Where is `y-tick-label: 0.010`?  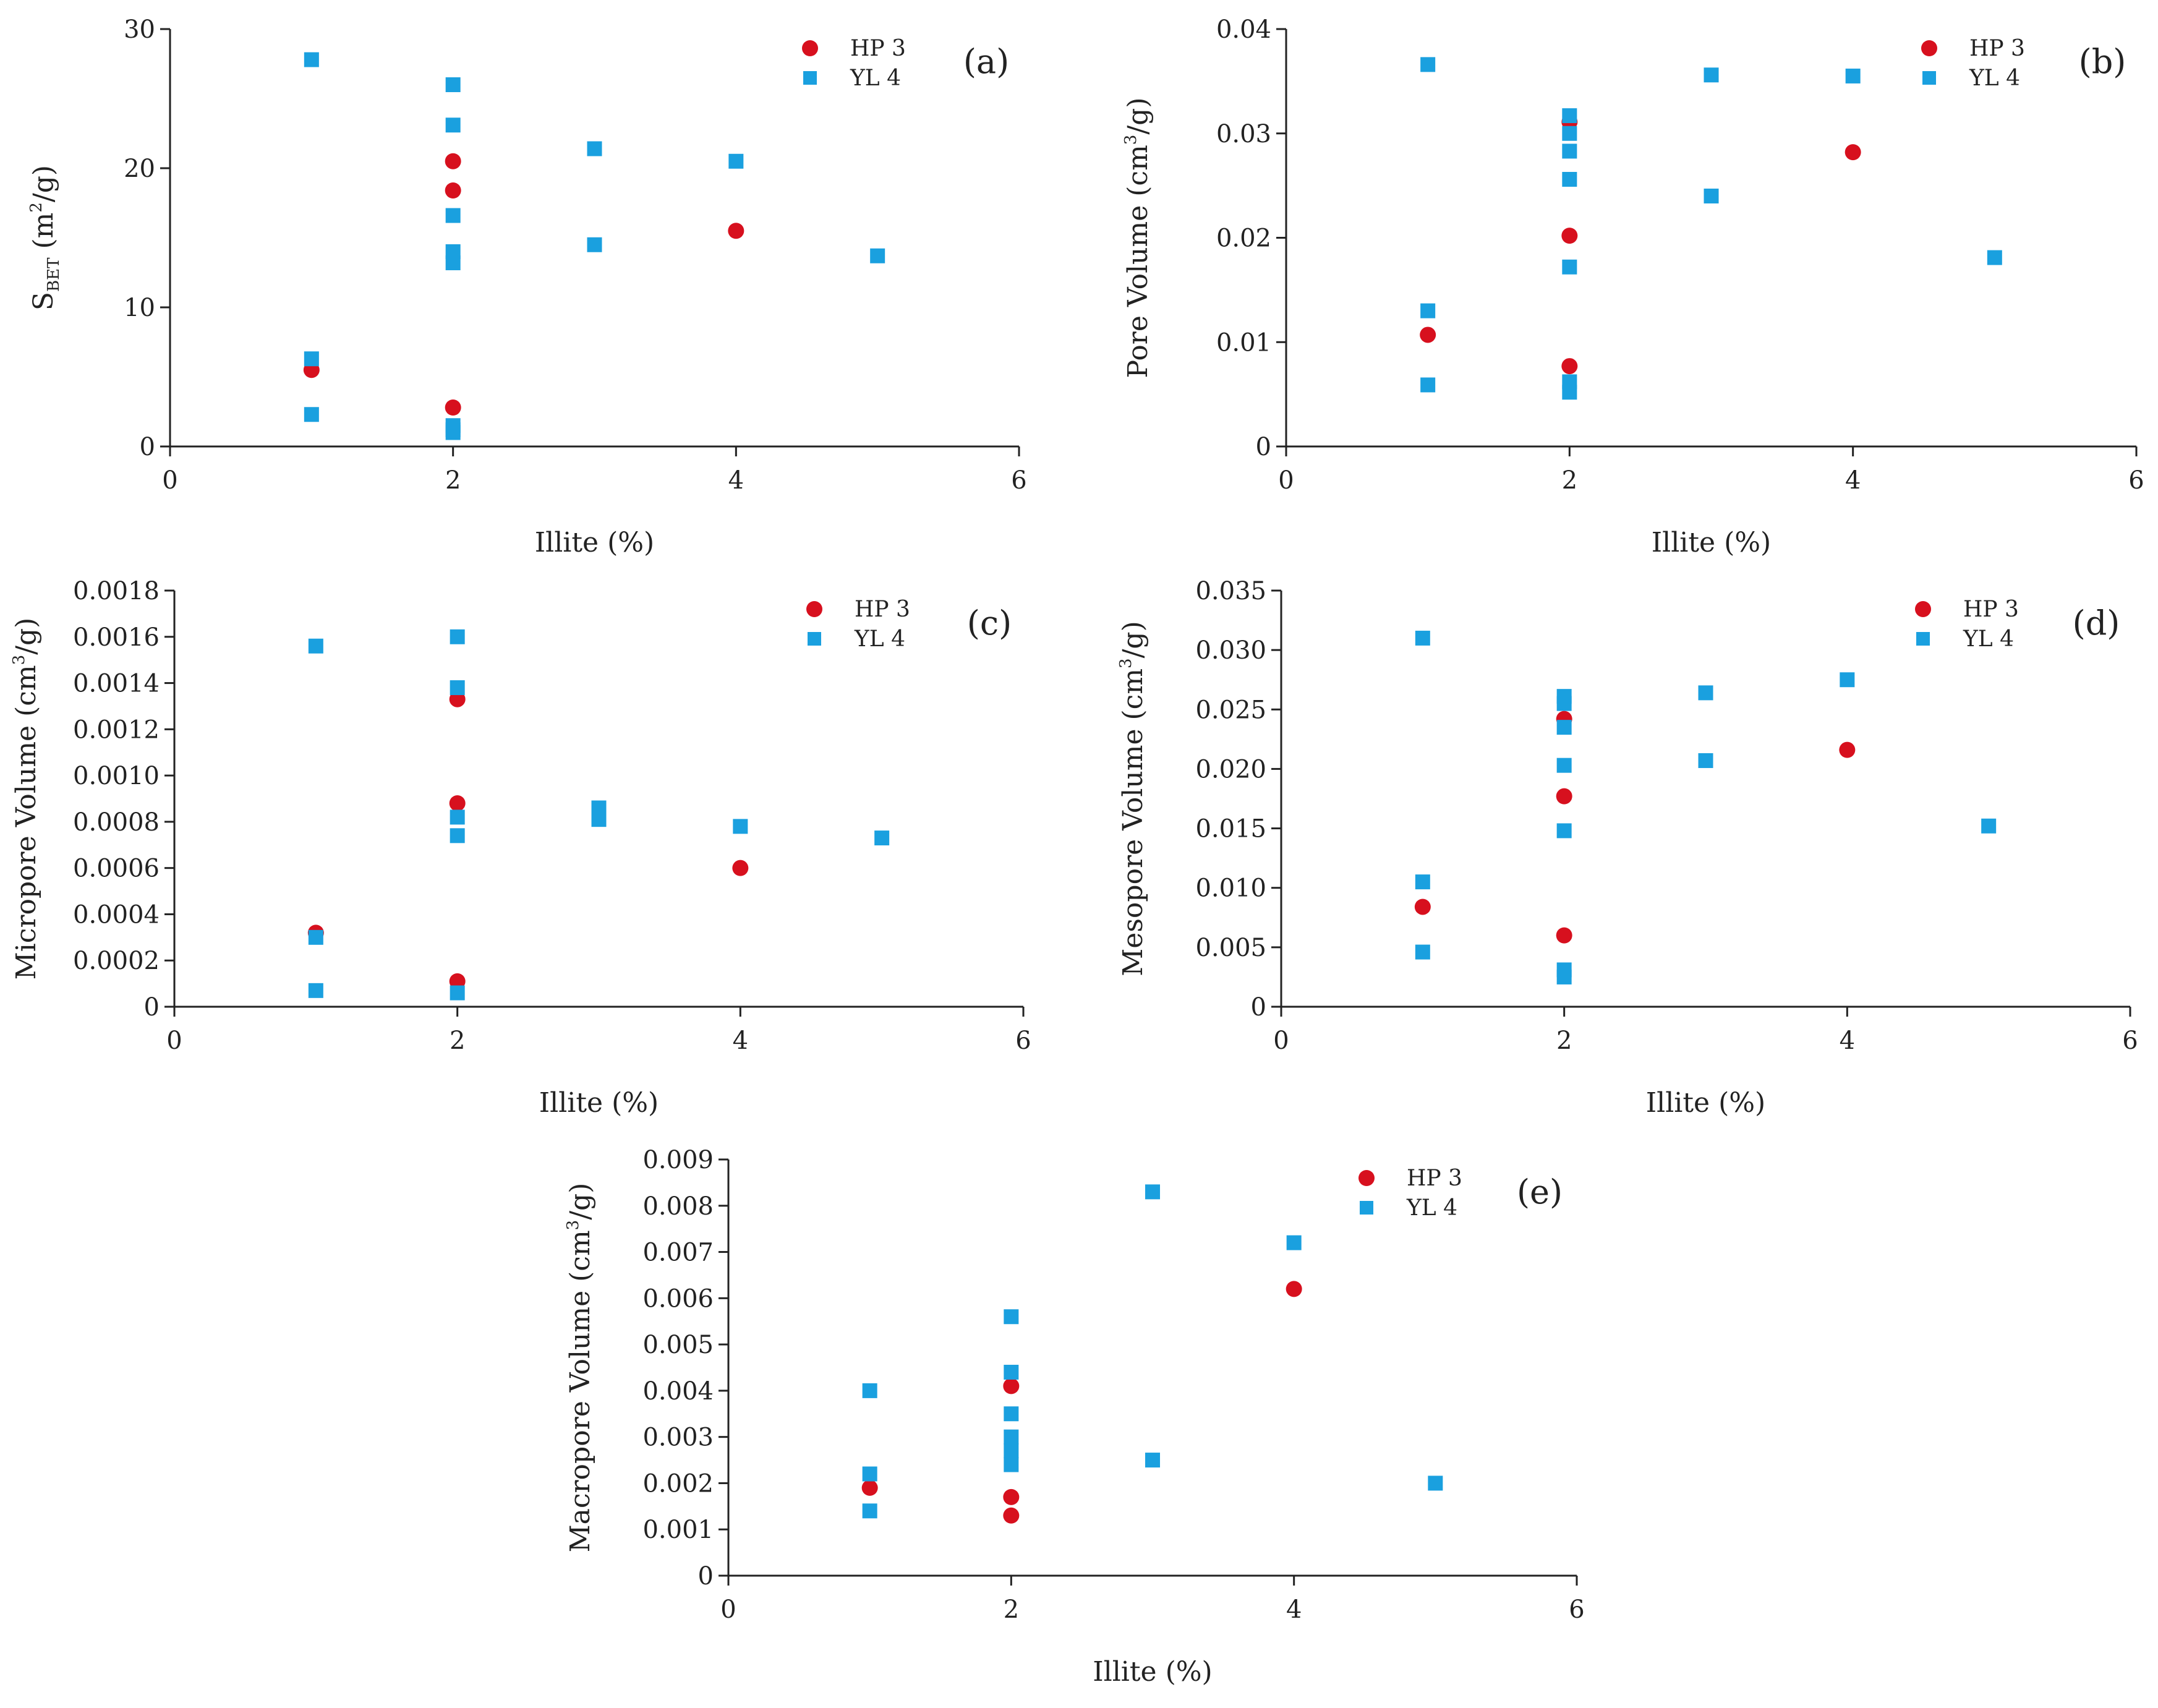
y-tick-label: 0.010 is located at coordinates (1230, 888).